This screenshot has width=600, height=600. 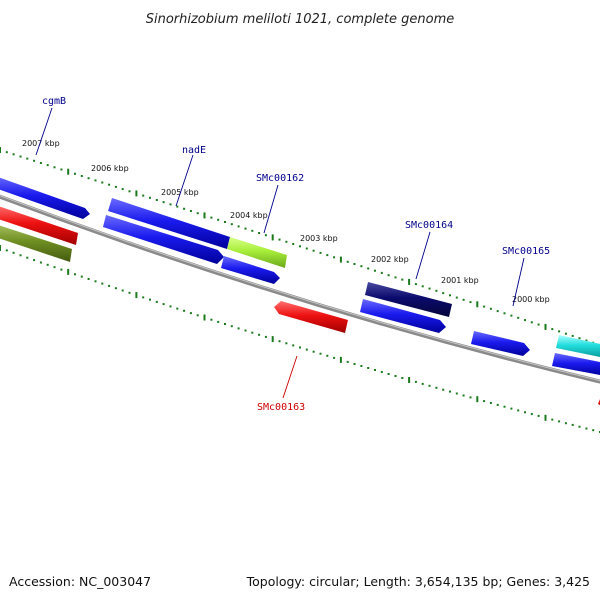 What do you see at coordinates (45, 197) in the screenshot?
I see `gene-feature-cgmB-region` at bounding box center [45, 197].